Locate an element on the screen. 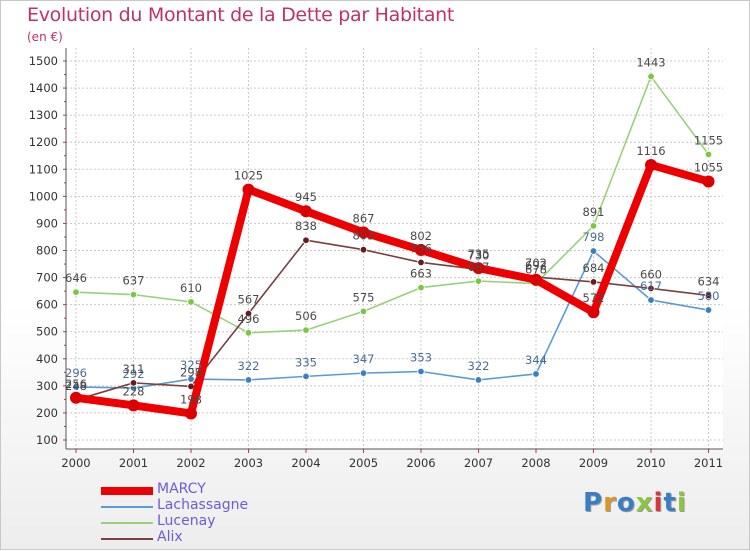 The image size is (750, 551). y-tick-label: 1300 is located at coordinates (43, 115).